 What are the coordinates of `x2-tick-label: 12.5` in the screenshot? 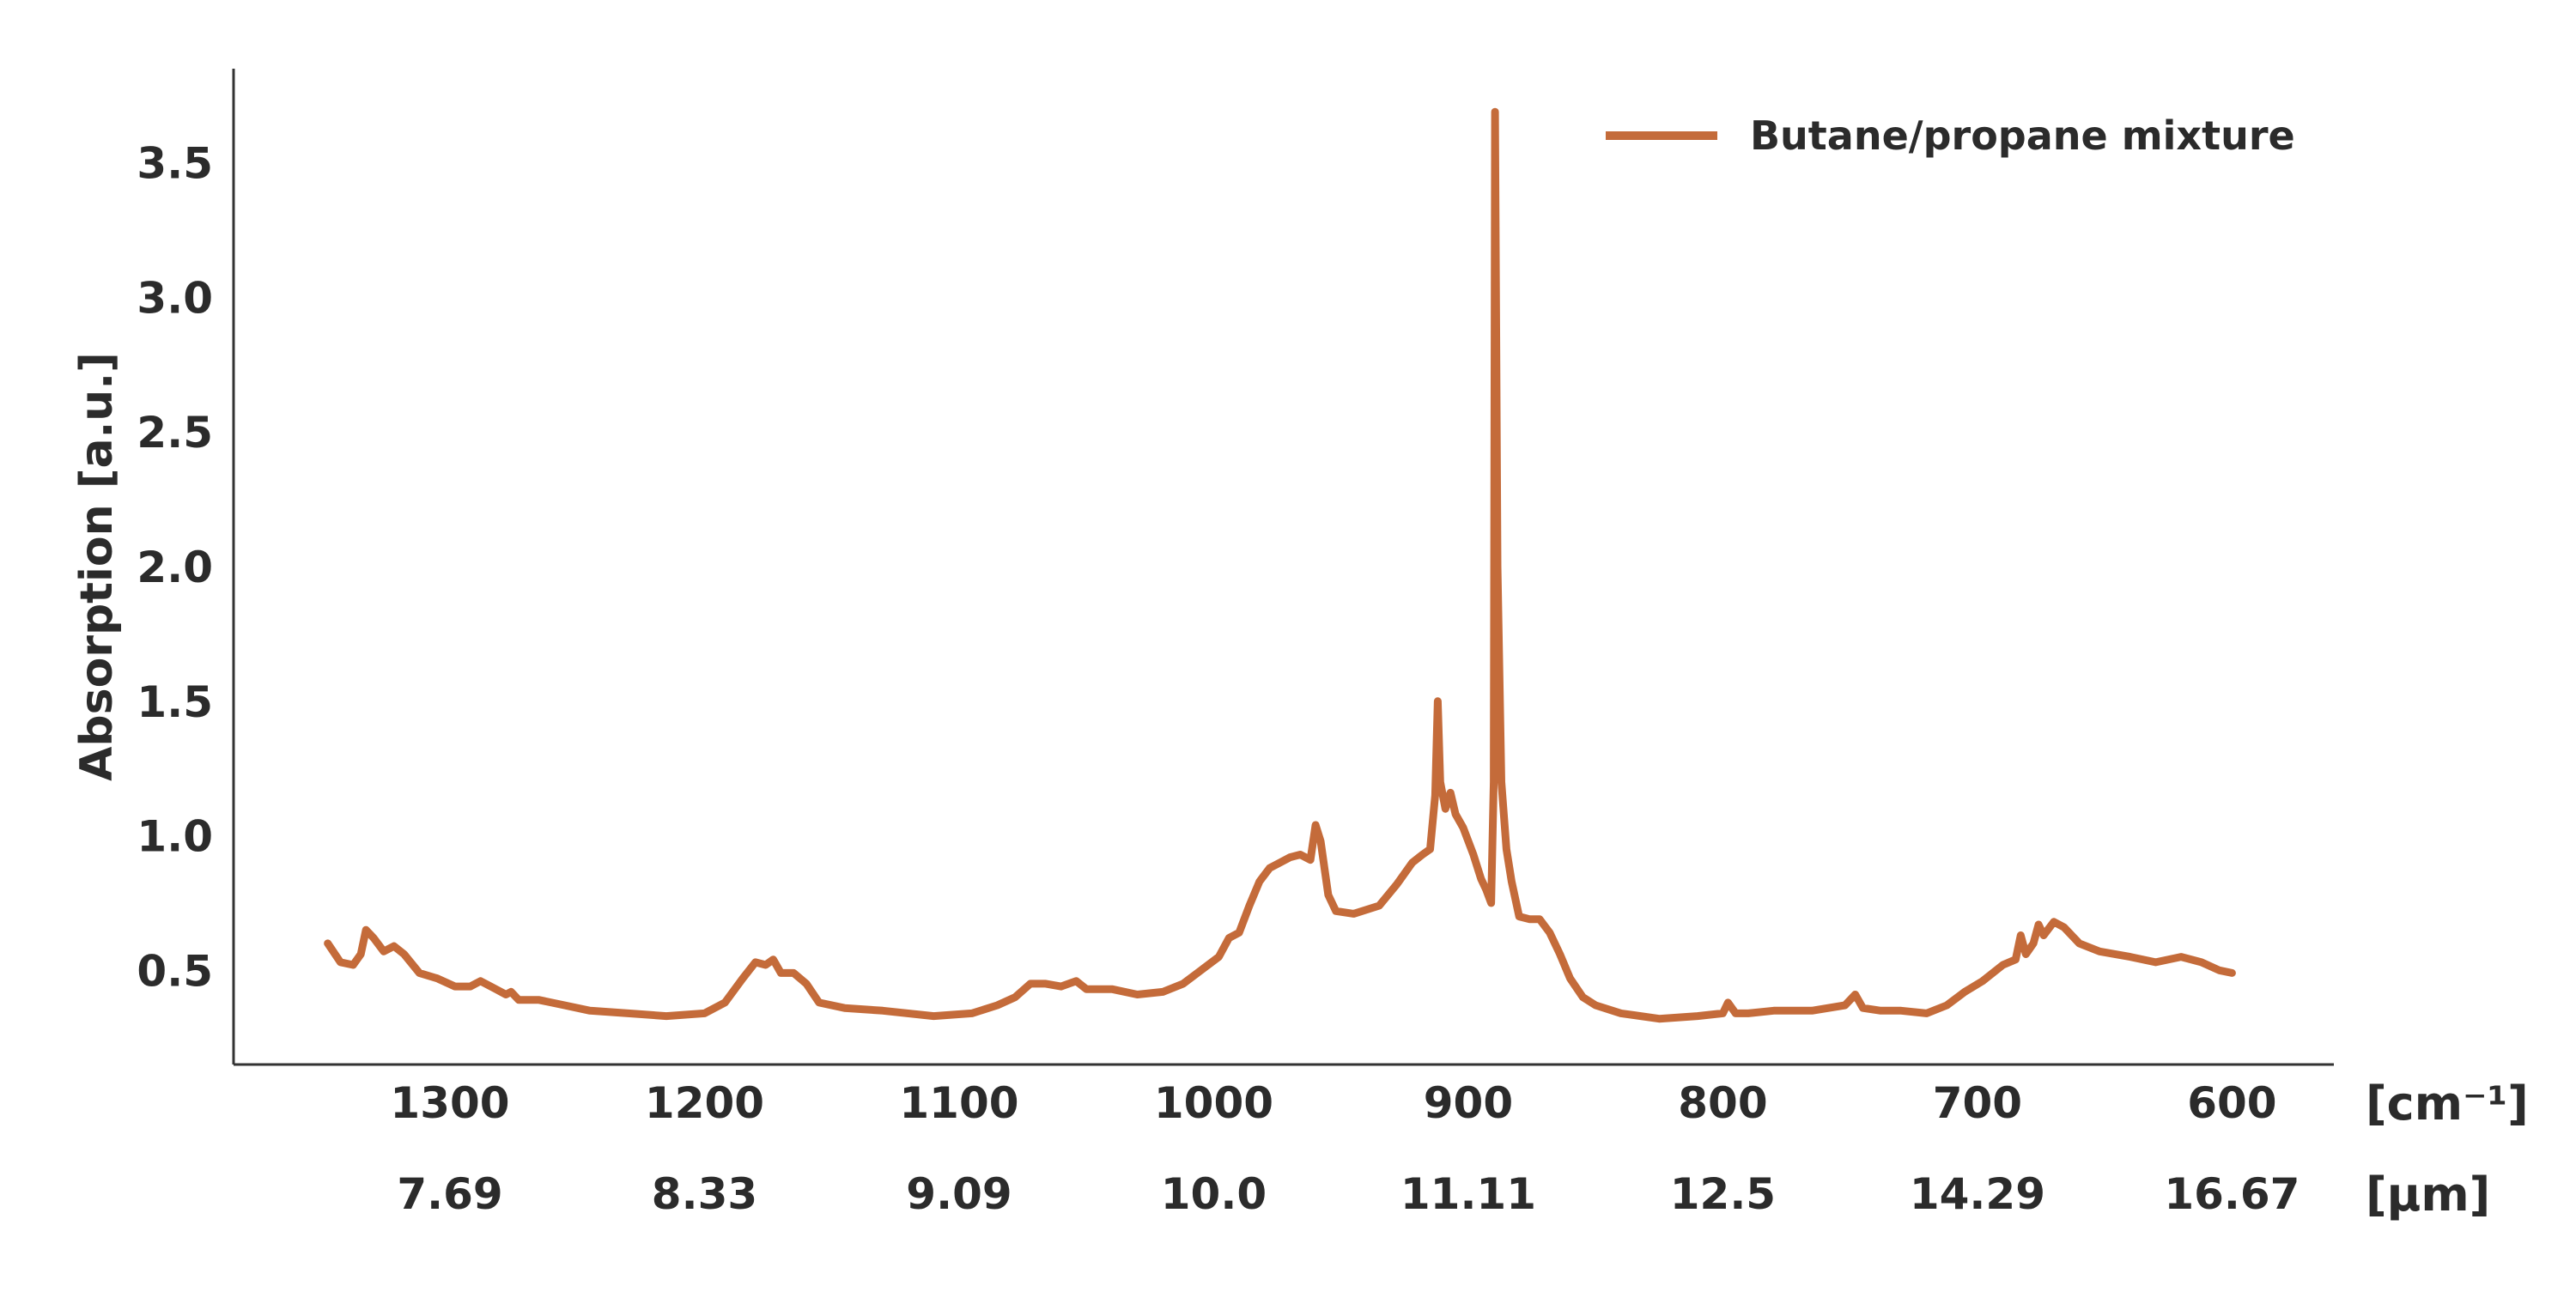 It's located at (1723, 1194).